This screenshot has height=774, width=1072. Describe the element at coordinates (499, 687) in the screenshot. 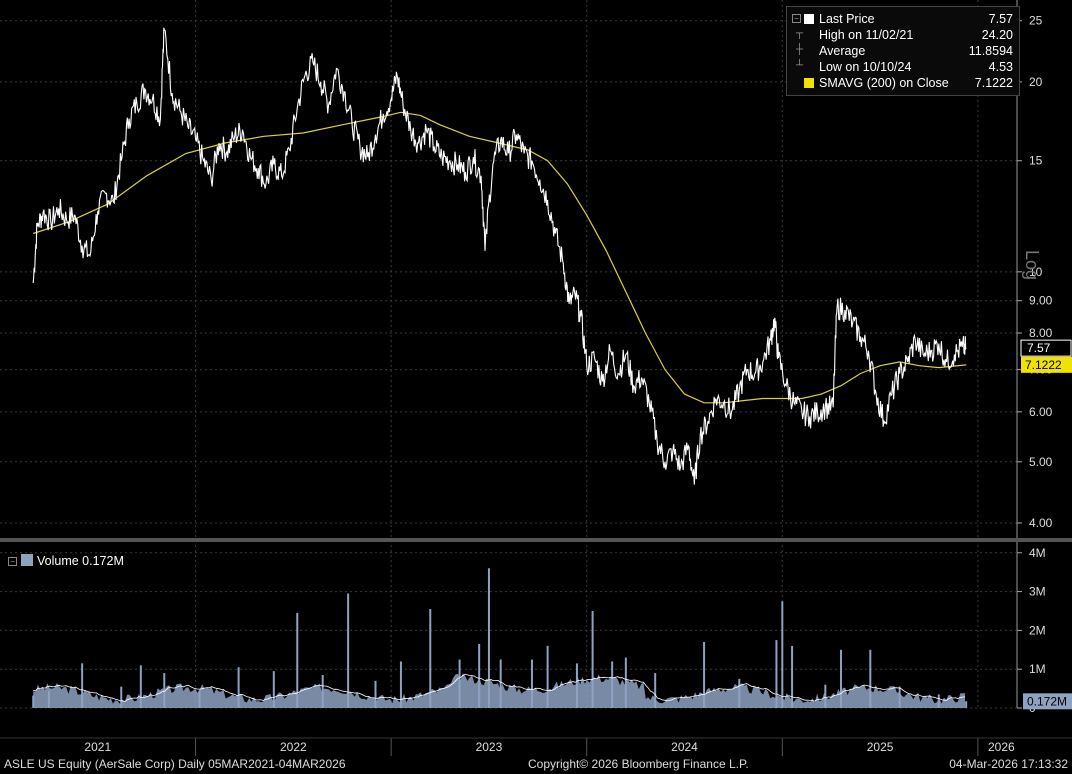

I see `volume-average-line` at that location.